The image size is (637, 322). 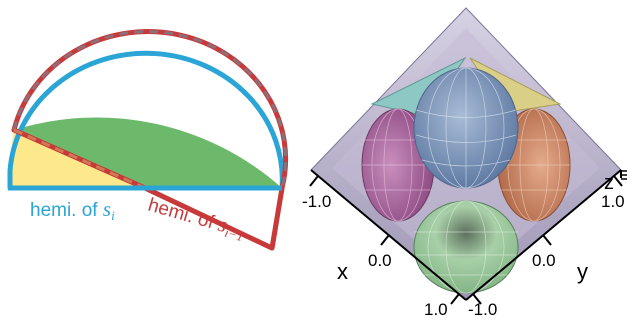 I want to click on y-tick-neg1: -1.0, so click(x=482, y=309).